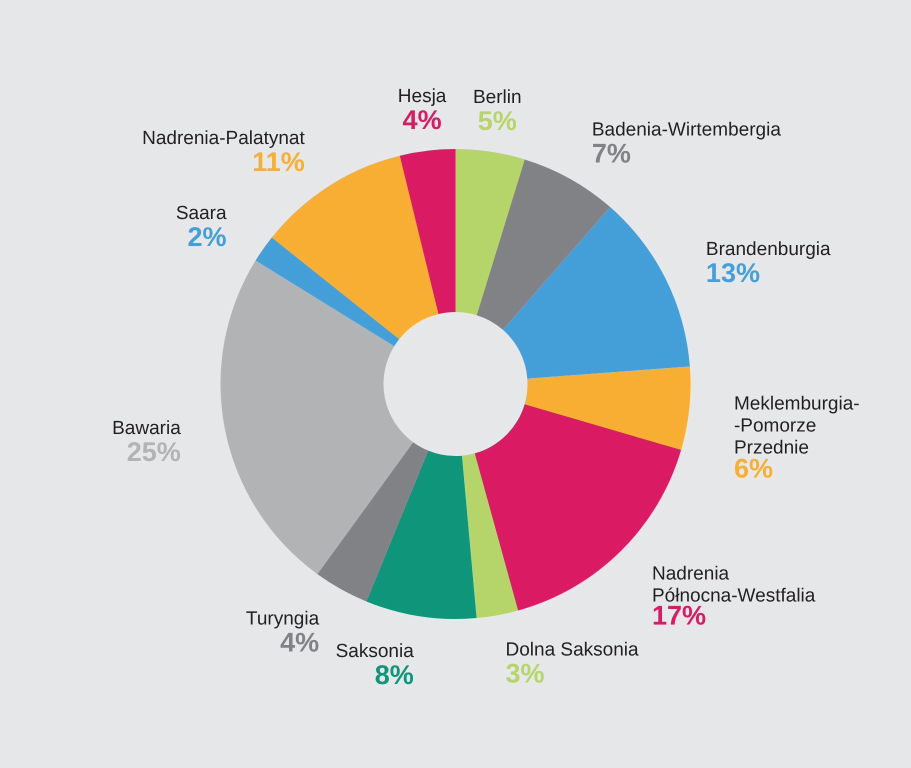 The height and width of the screenshot is (768, 911). What do you see at coordinates (497, 97) in the screenshot?
I see `slice-label: Berlin` at bounding box center [497, 97].